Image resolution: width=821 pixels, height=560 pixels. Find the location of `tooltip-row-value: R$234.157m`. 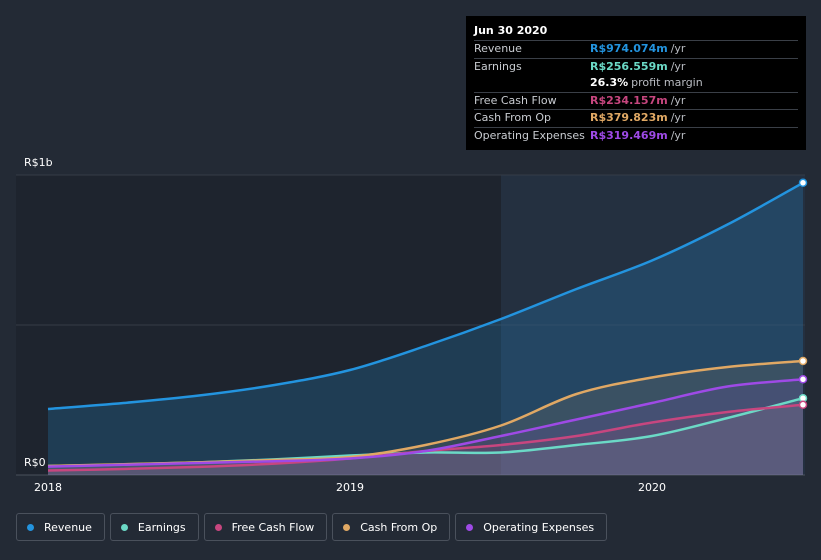

tooltip-row-value: R$234.157m is located at coordinates (629, 100).